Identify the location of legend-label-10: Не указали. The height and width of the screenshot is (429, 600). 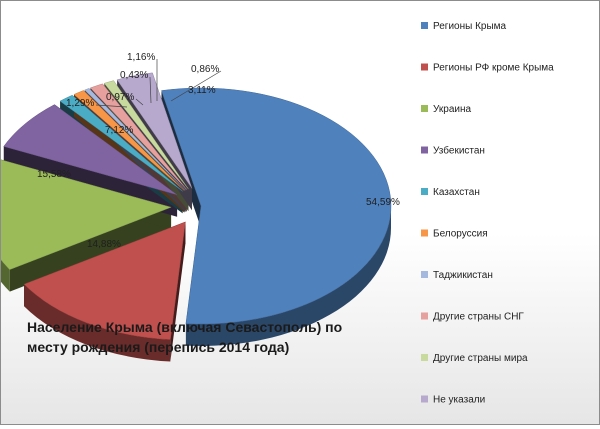
(459, 400).